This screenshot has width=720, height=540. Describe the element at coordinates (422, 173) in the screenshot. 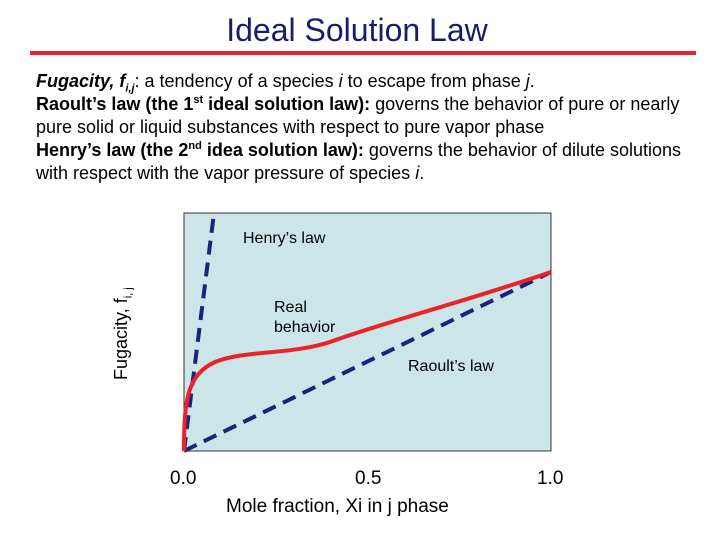

I see `henry-text-end: .` at that location.